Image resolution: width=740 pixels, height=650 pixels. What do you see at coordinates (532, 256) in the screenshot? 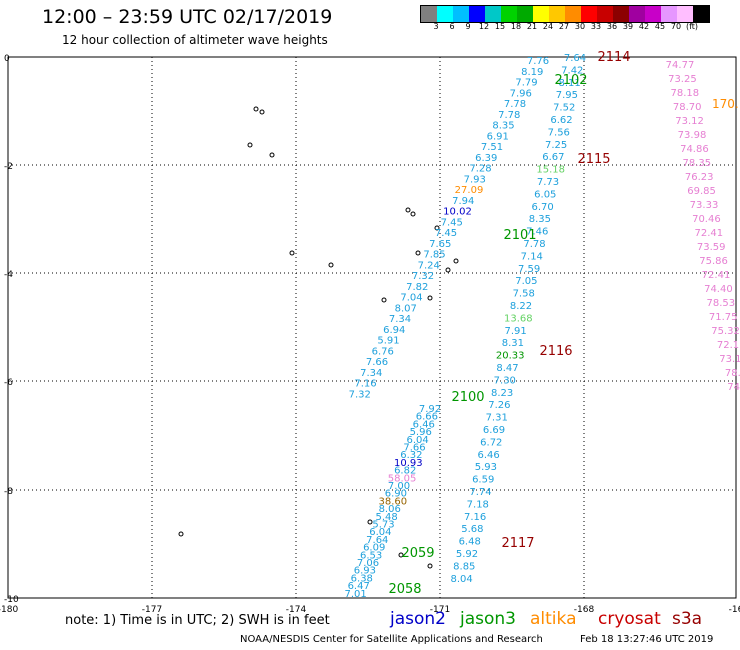
I see `wave-height-label: 7.14` at bounding box center [532, 256].